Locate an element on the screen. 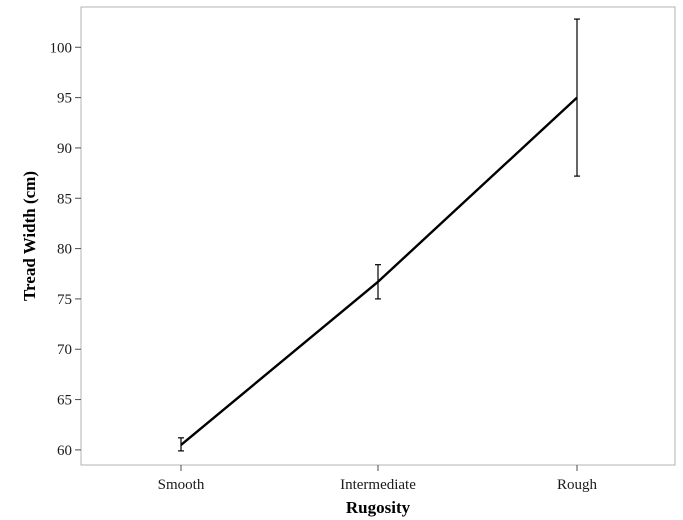 The image size is (683, 520). x-tick-label: Intermediate is located at coordinates (378, 485).